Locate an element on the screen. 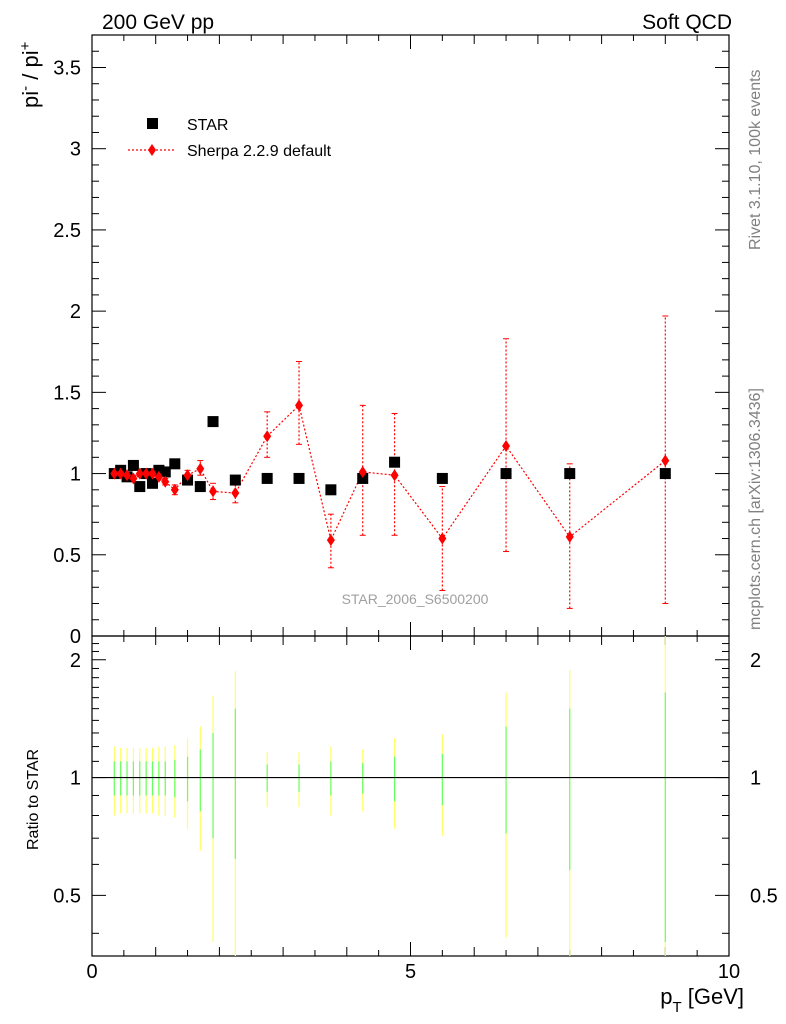  side-text-bottom: mcplots.cern.ch [arXiv:1306.3436] is located at coordinates (755, 509).